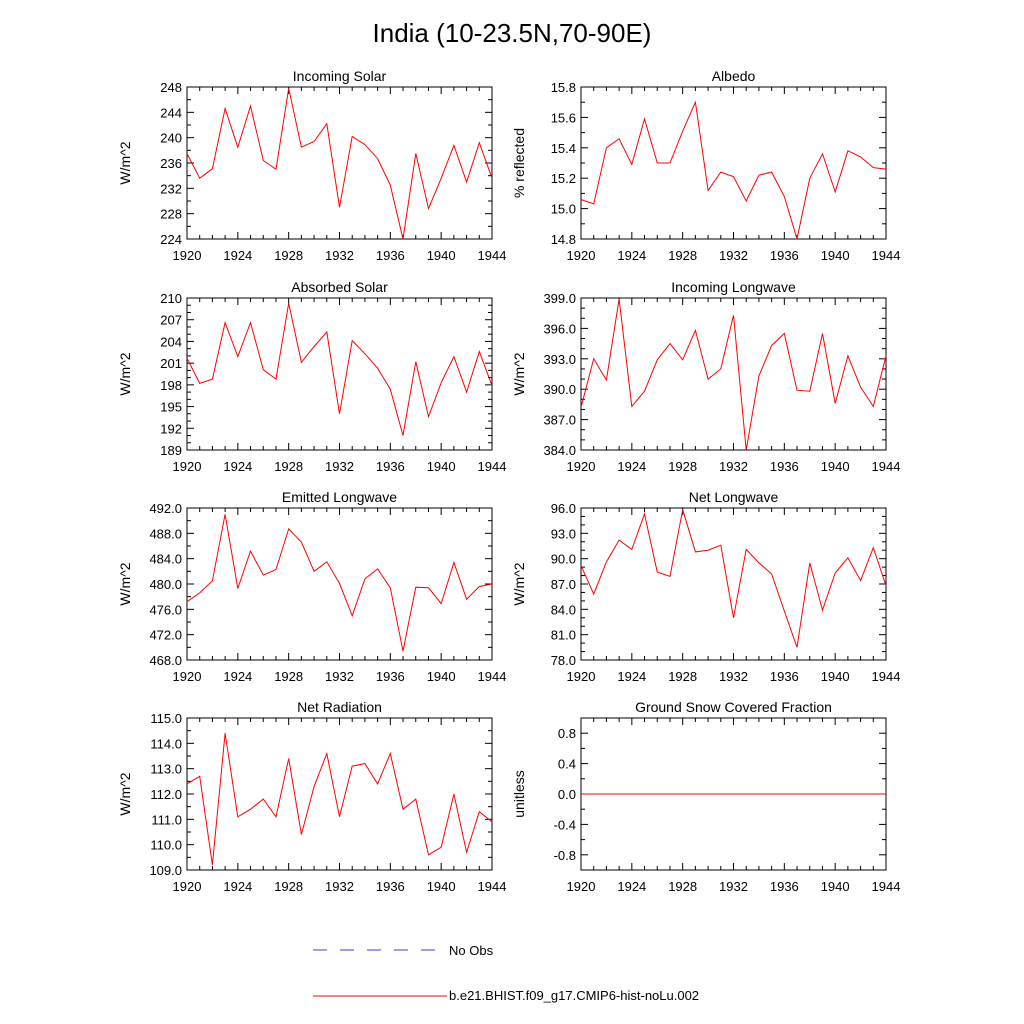 The height and width of the screenshot is (1024, 1024). I want to click on y-tick-label: 110.0, so click(166, 845).